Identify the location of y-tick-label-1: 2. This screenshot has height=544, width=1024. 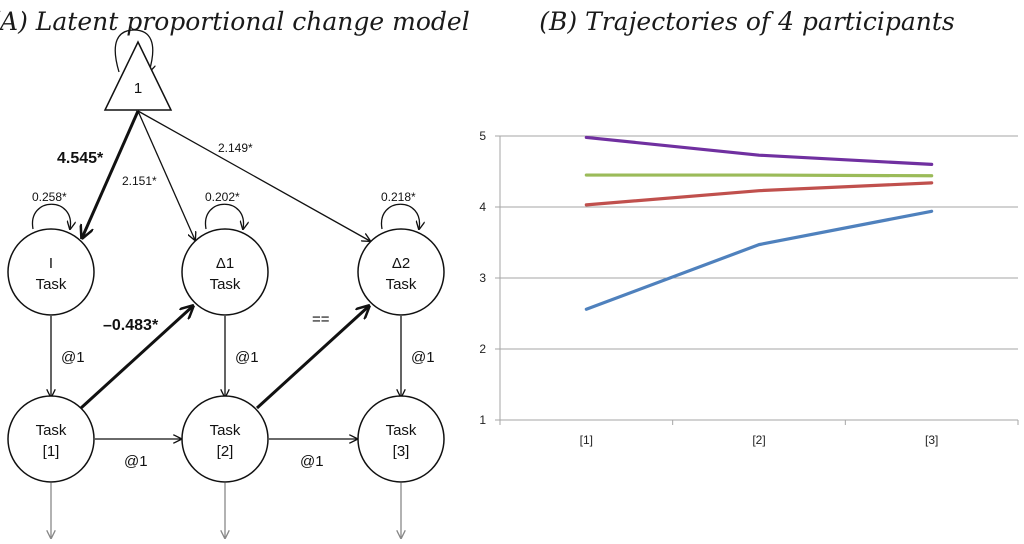
(482, 349).